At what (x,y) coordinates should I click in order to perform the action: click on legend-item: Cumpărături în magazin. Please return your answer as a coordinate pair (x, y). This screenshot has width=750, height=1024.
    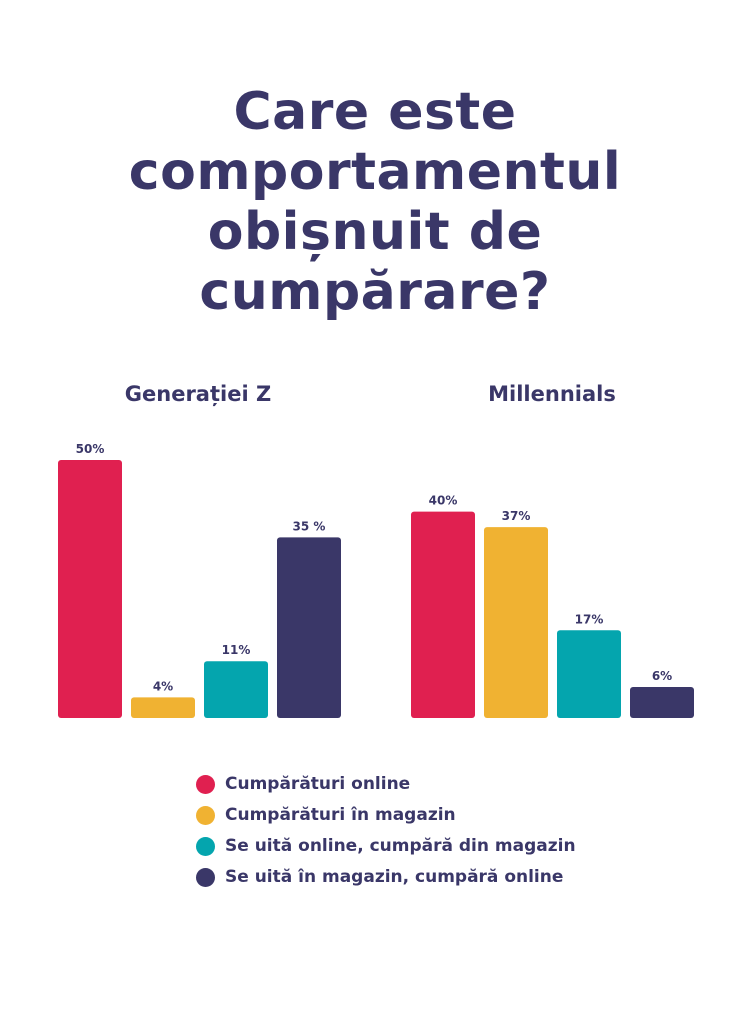
    Looking at the image, I should click on (456, 815).